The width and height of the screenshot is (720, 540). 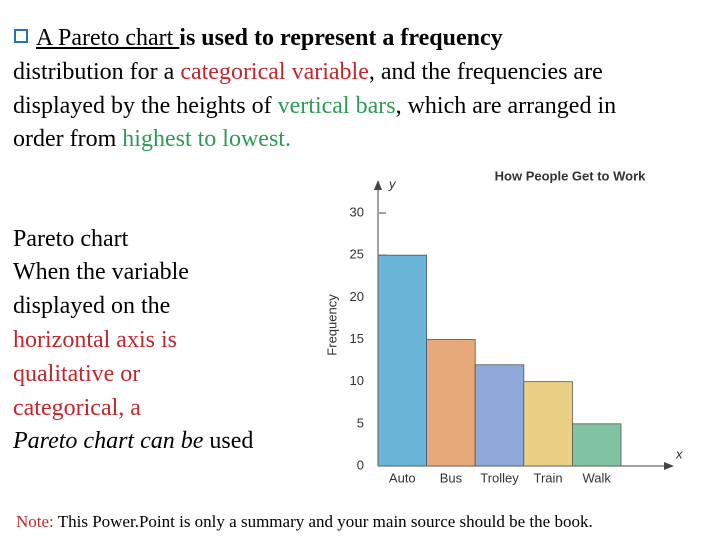 I want to click on text: displayed on the, so click(x=92, y=306).